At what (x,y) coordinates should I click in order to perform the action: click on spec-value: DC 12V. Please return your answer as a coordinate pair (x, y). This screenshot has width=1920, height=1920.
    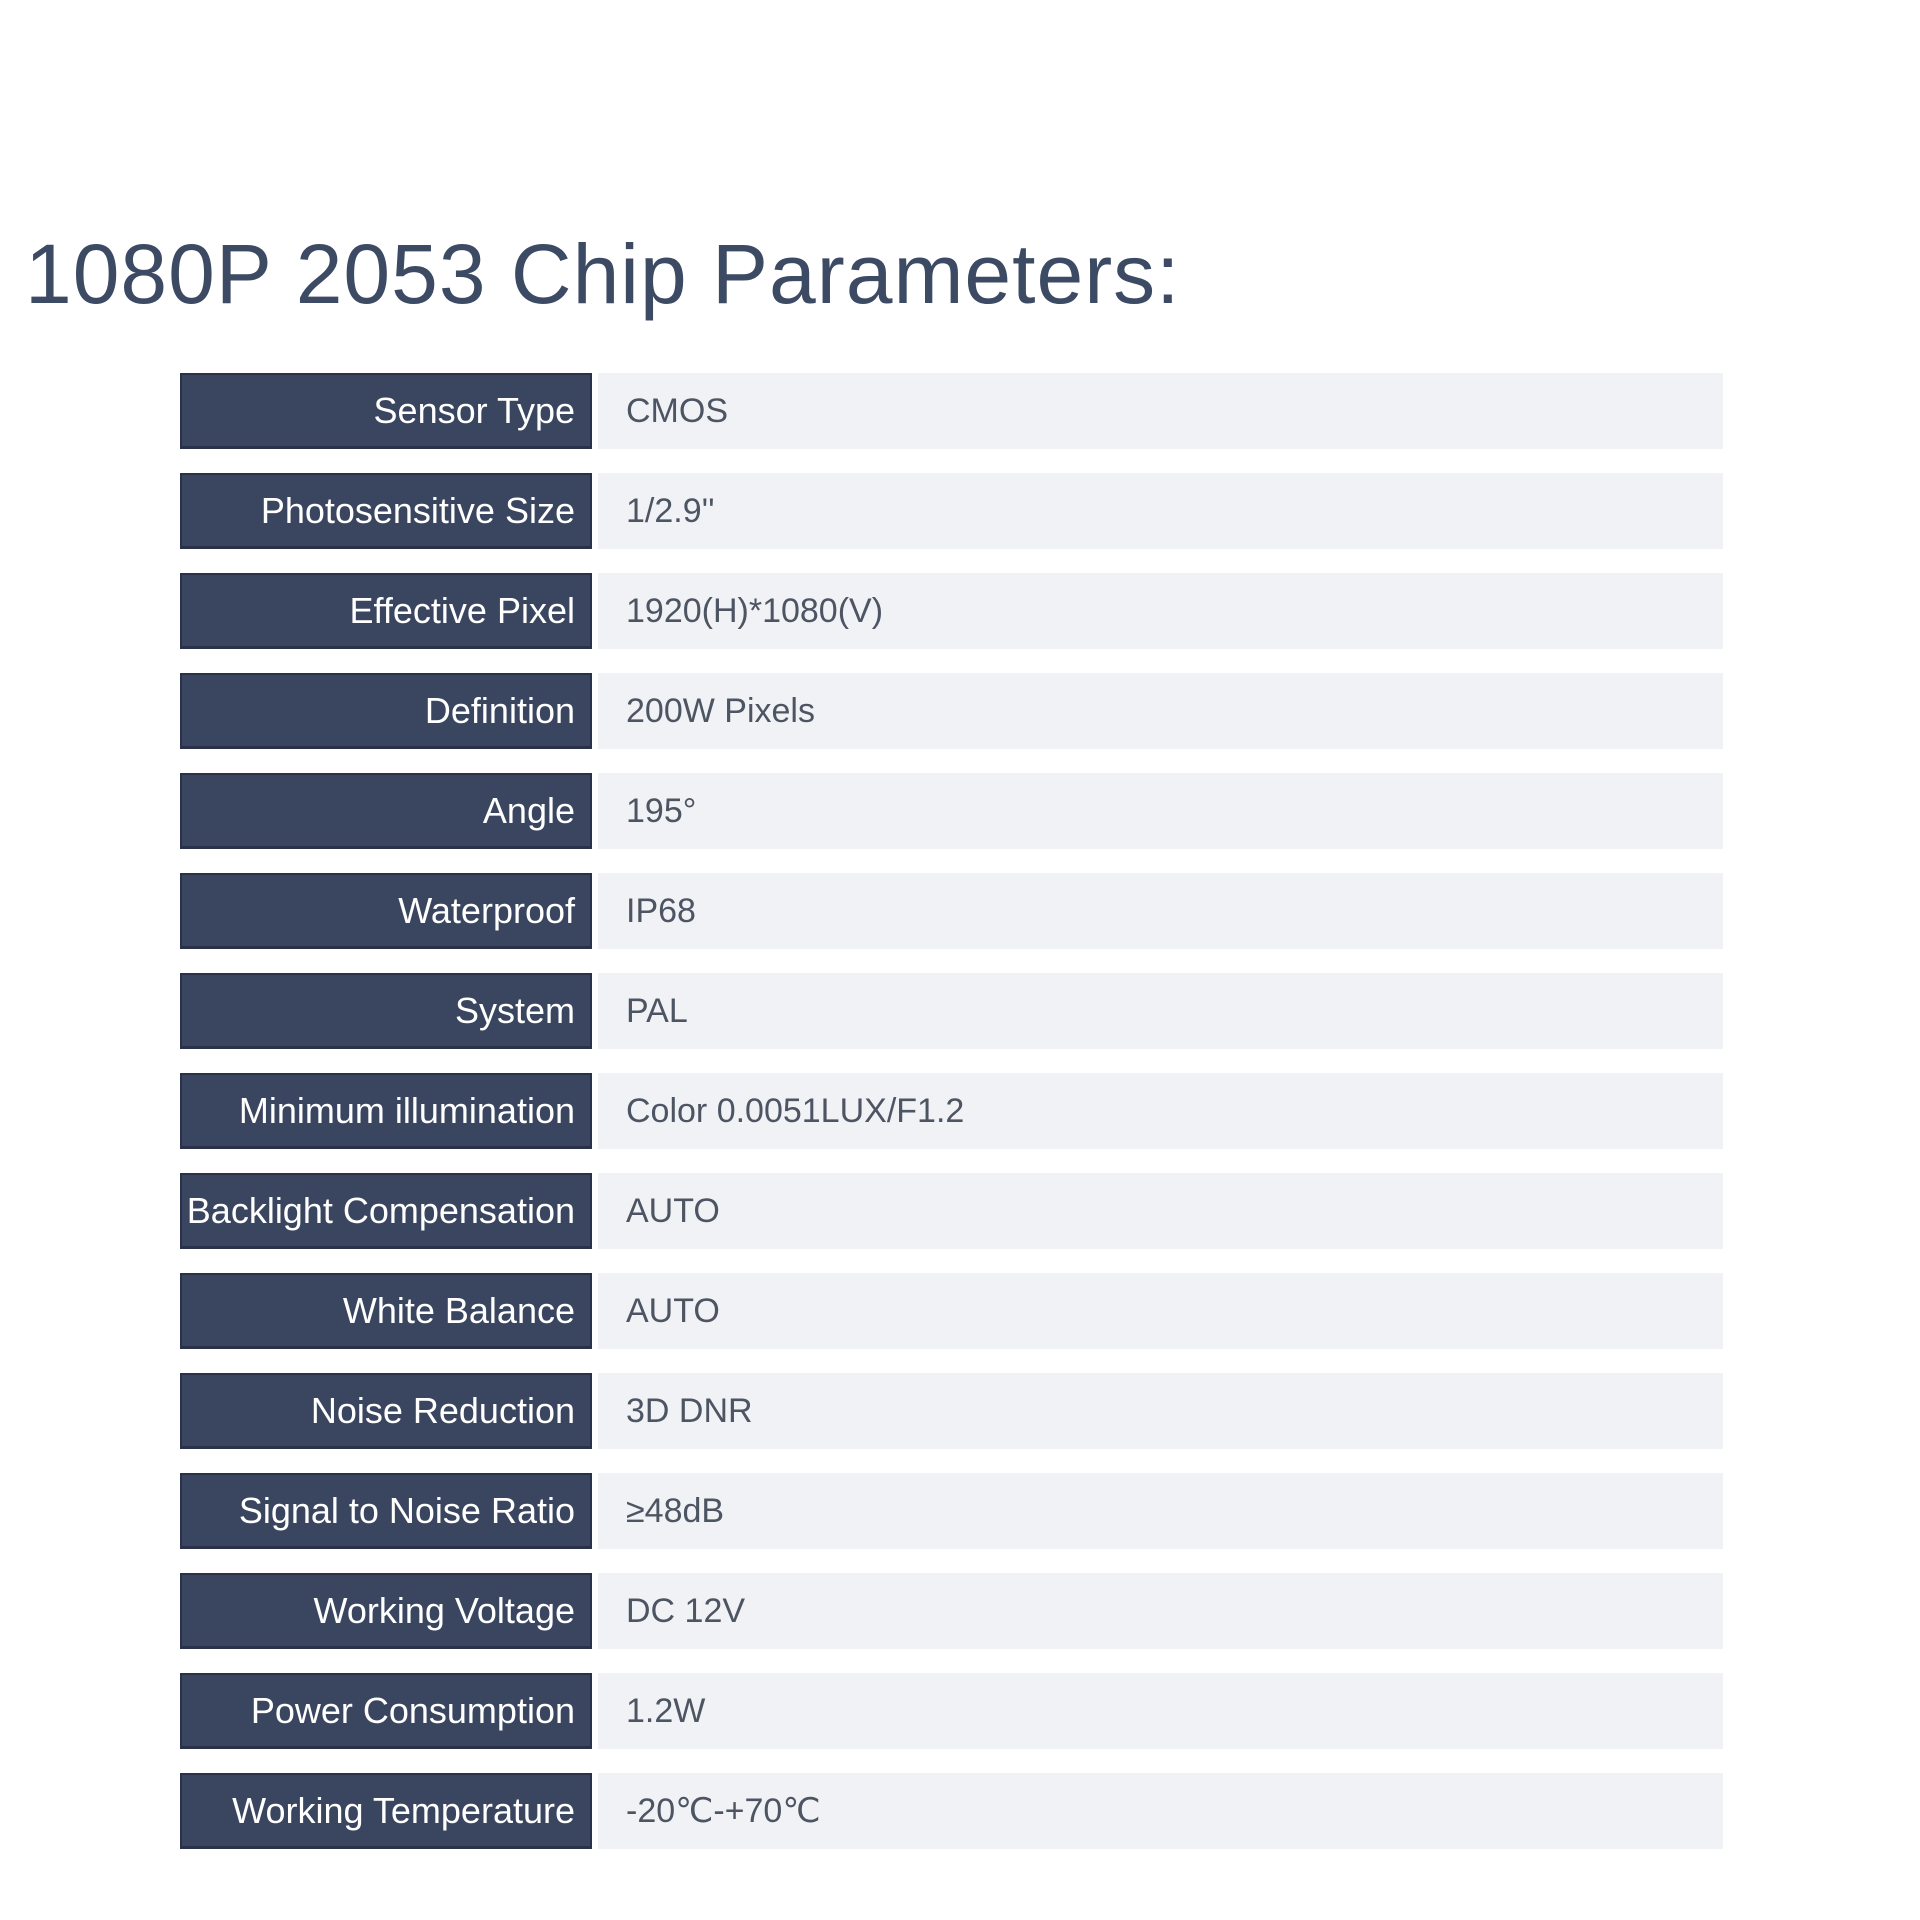
    Looking at the image, I should click on (1160, 1611).